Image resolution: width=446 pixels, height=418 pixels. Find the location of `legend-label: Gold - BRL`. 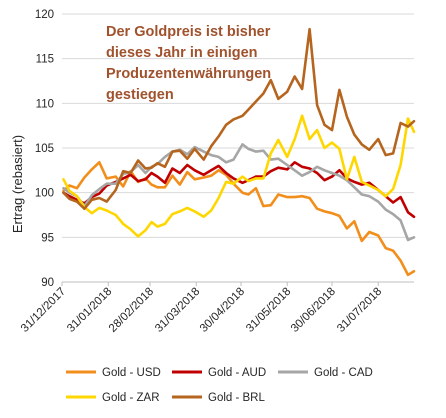

legend-label: Gold - BRL is located at coordinates (236, 398).